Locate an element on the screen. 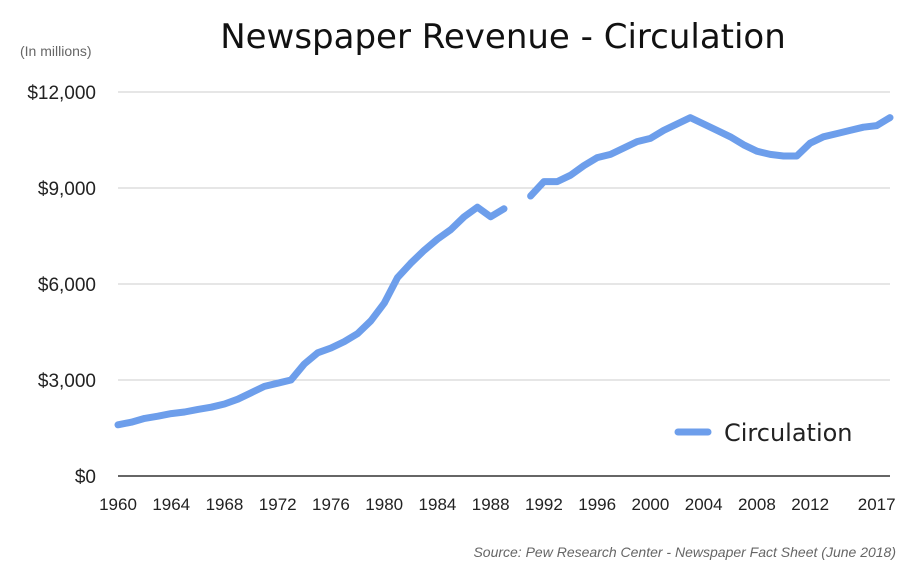  x-tick-label: 2000 is located at coordinates (650, 504).